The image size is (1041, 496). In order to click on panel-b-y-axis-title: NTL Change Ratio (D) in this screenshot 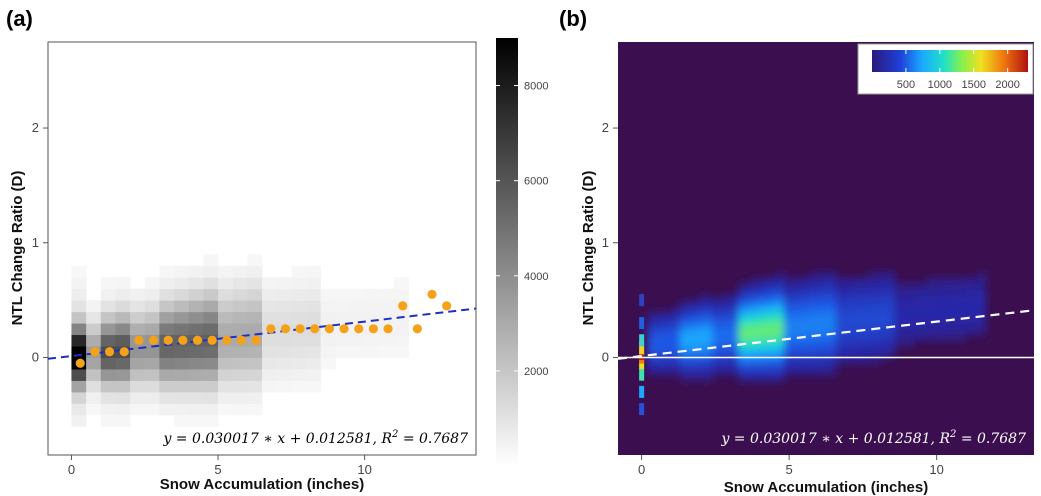, I will do `click(588, 248)`.